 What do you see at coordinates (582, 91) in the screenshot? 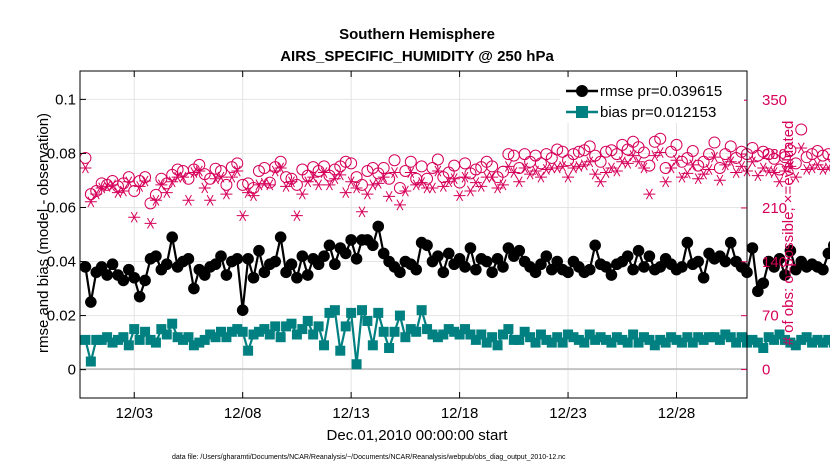
I see `legend-rmse-marker` at bounding box center [582, 91].